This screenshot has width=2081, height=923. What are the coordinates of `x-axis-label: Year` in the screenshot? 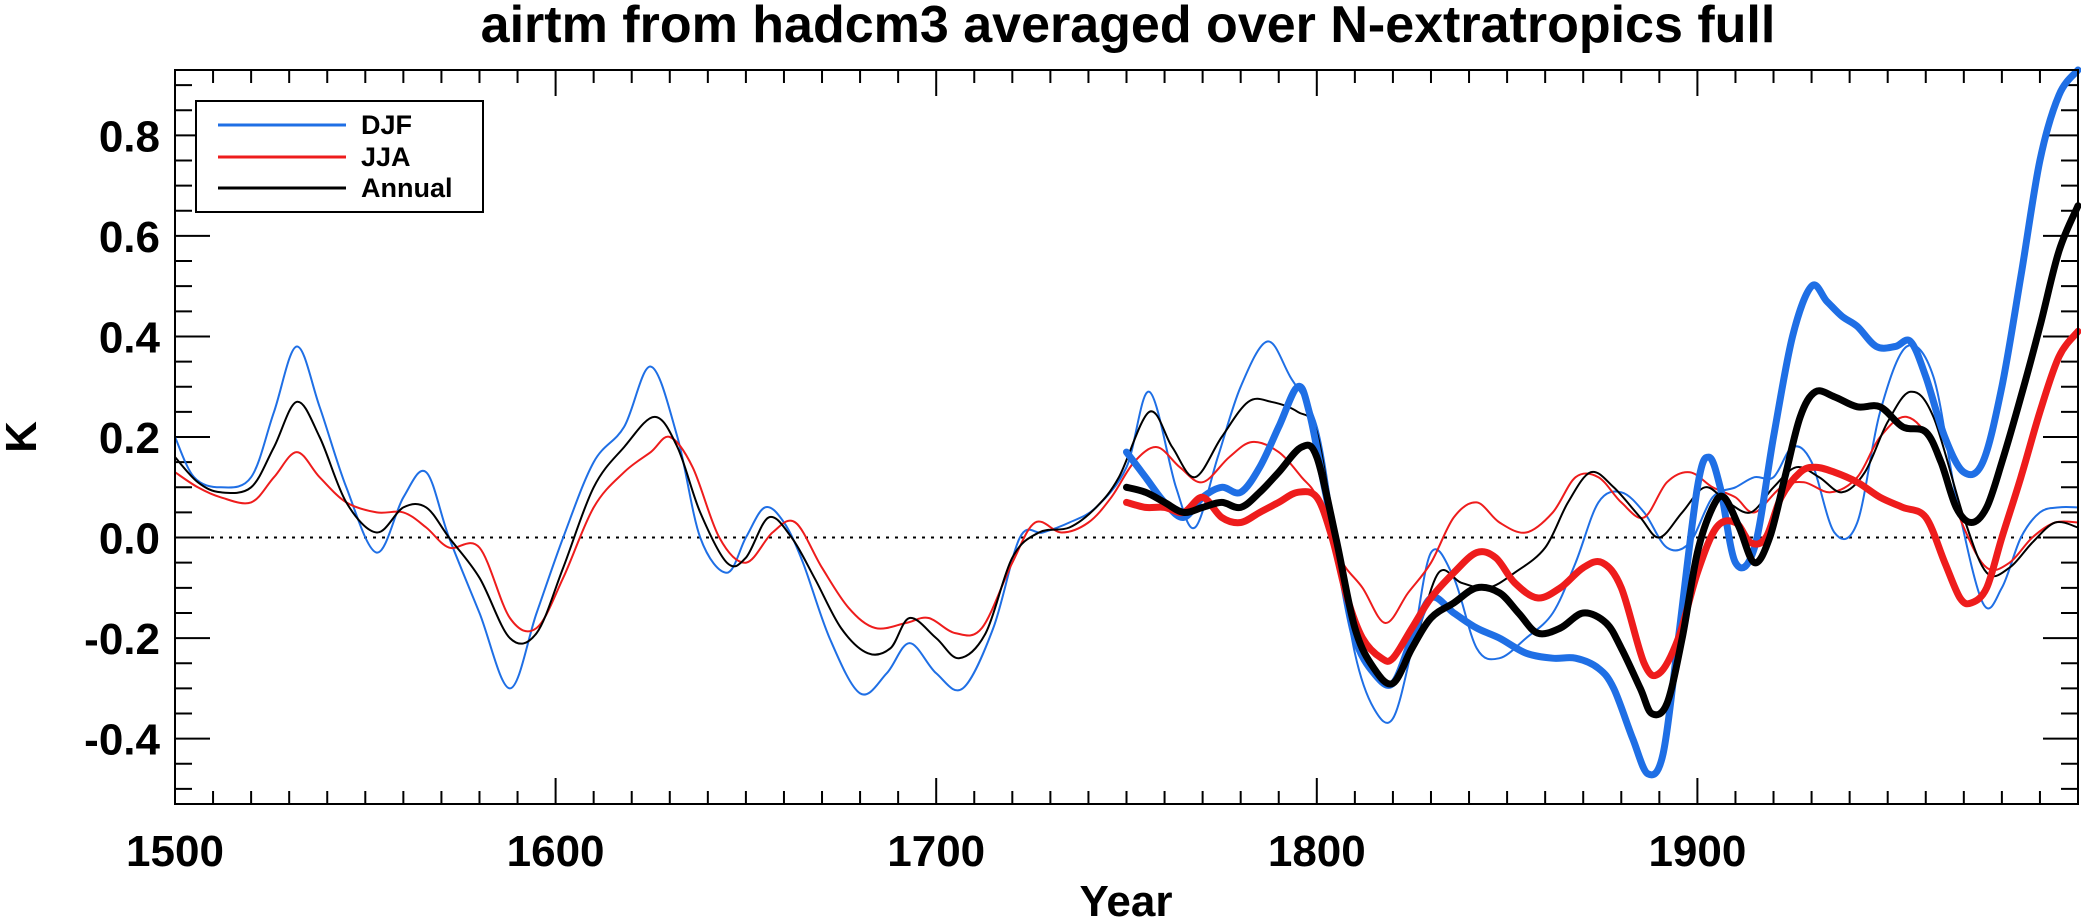 It's located at (1126, 900).